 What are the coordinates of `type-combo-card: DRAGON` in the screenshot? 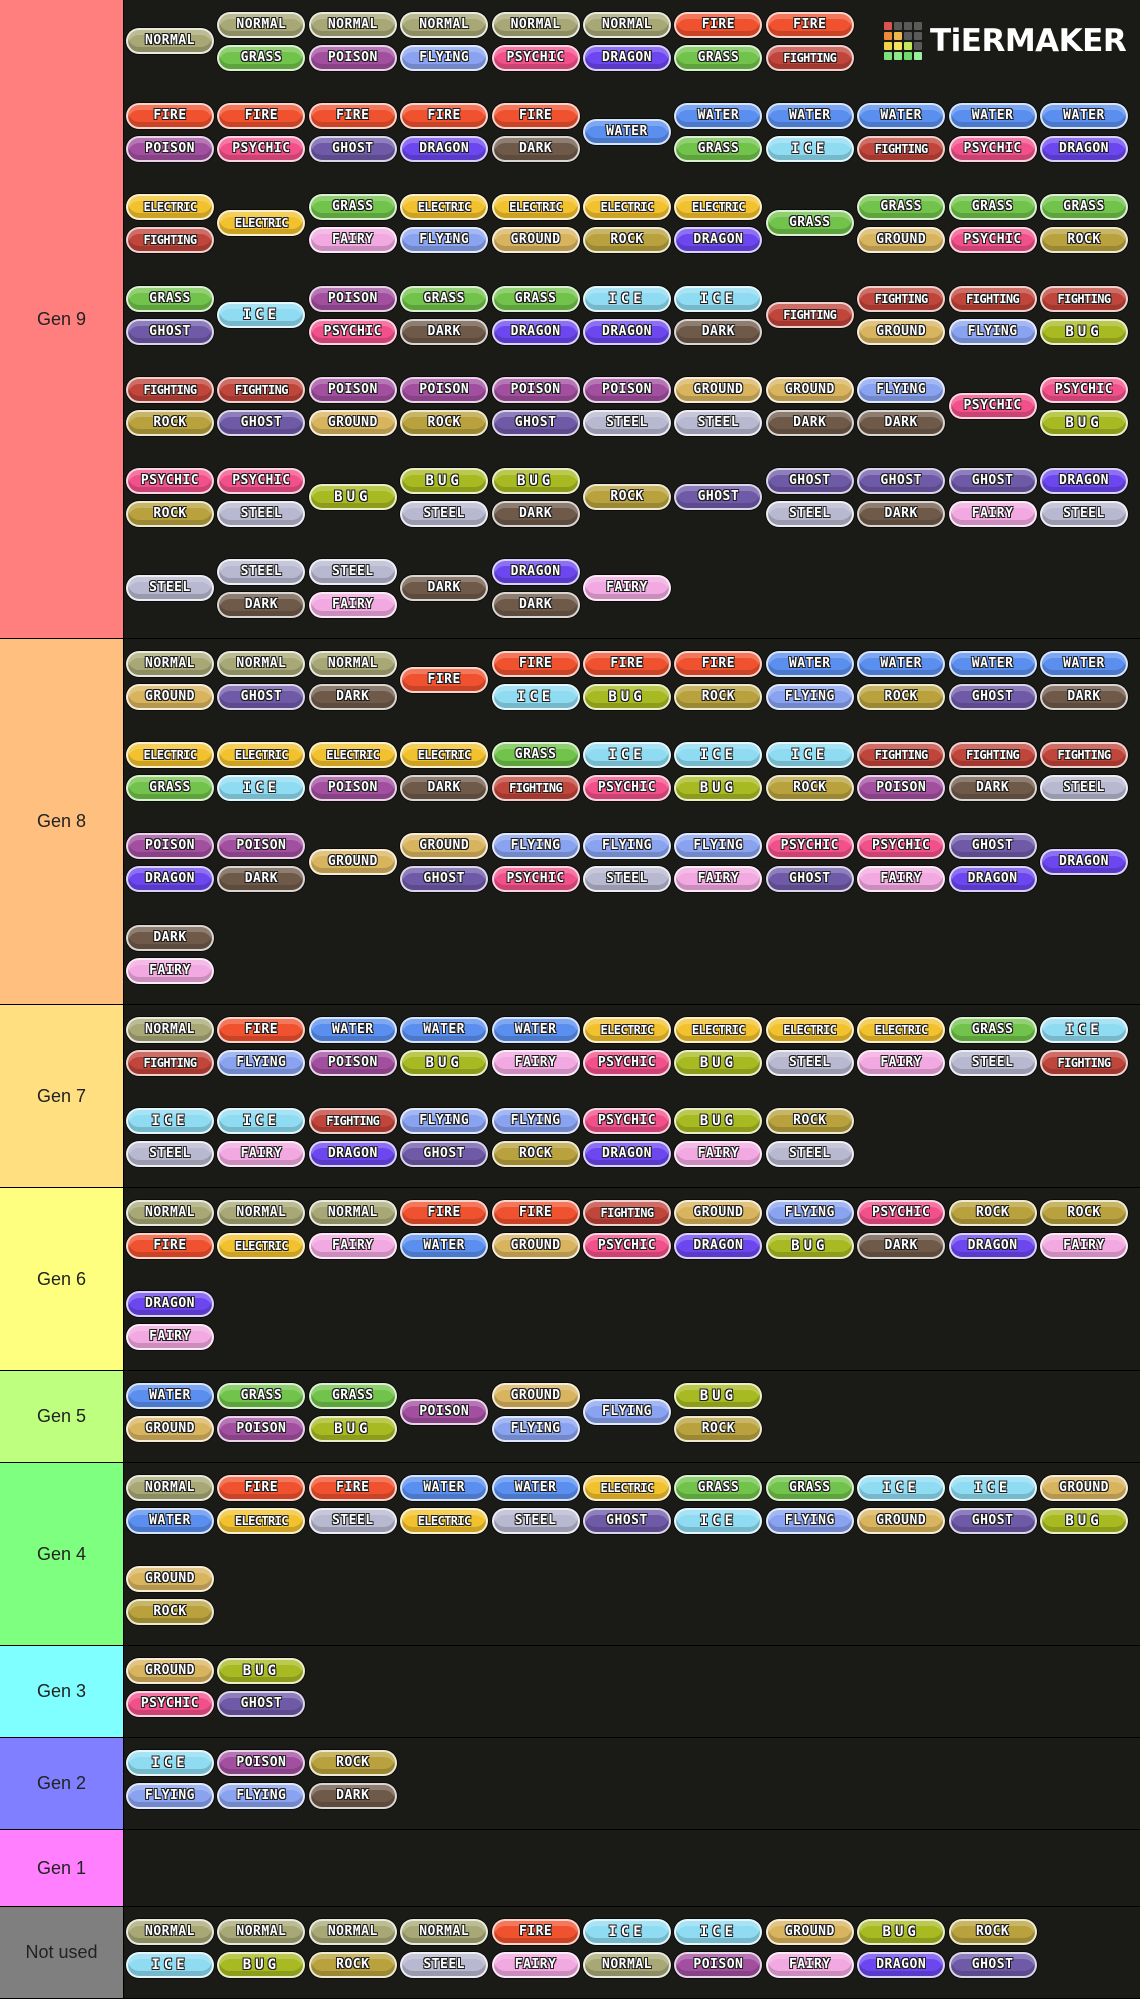 It's located at (1085, 866).